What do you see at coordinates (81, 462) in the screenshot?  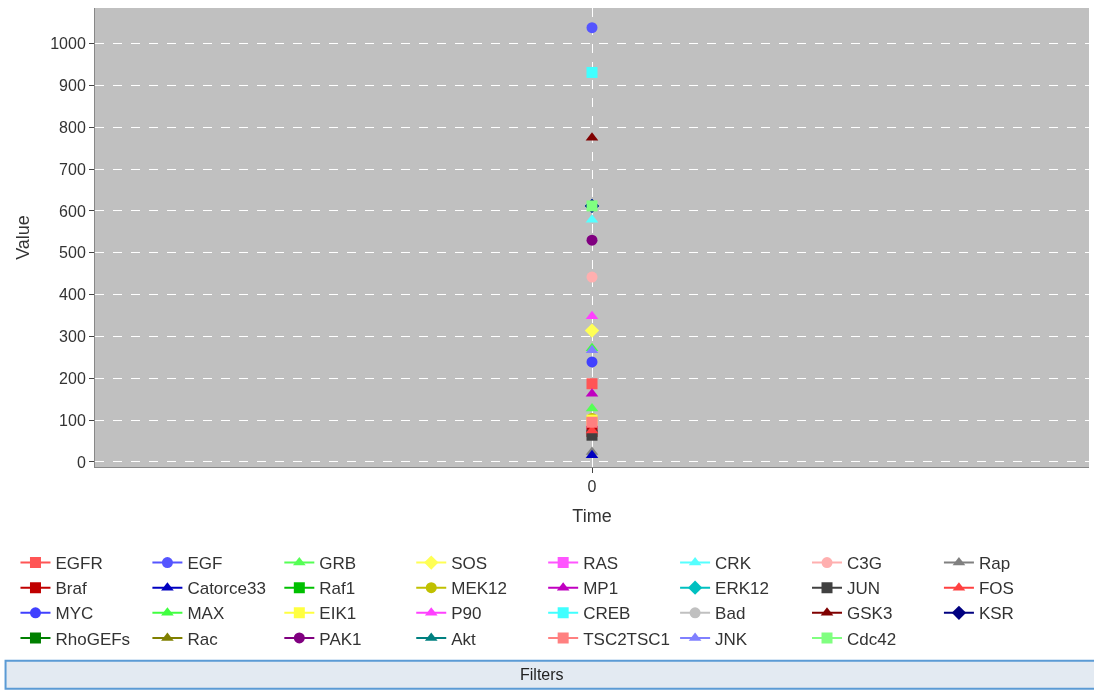 I see `y-tick-label: 0` at bounding box center [81, 462].